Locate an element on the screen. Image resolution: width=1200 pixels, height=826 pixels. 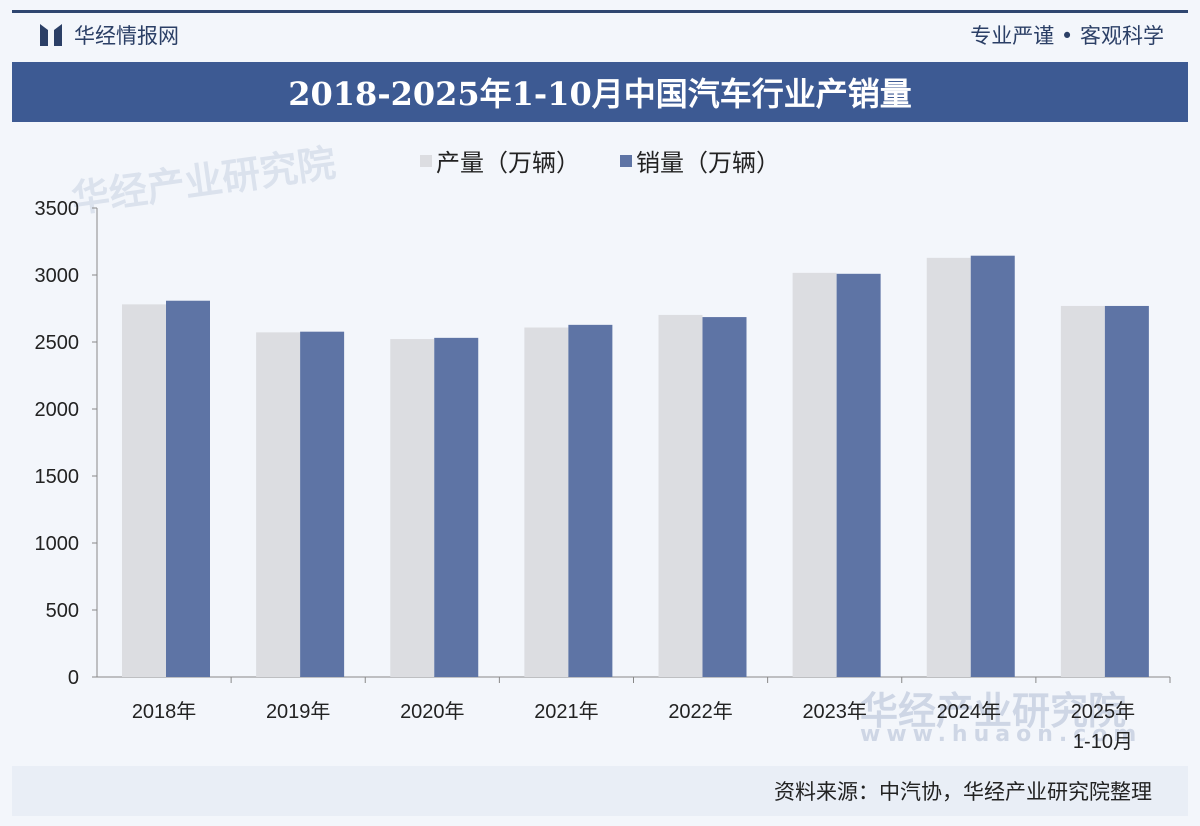
logo-icon is located at coordinates (51, 35).